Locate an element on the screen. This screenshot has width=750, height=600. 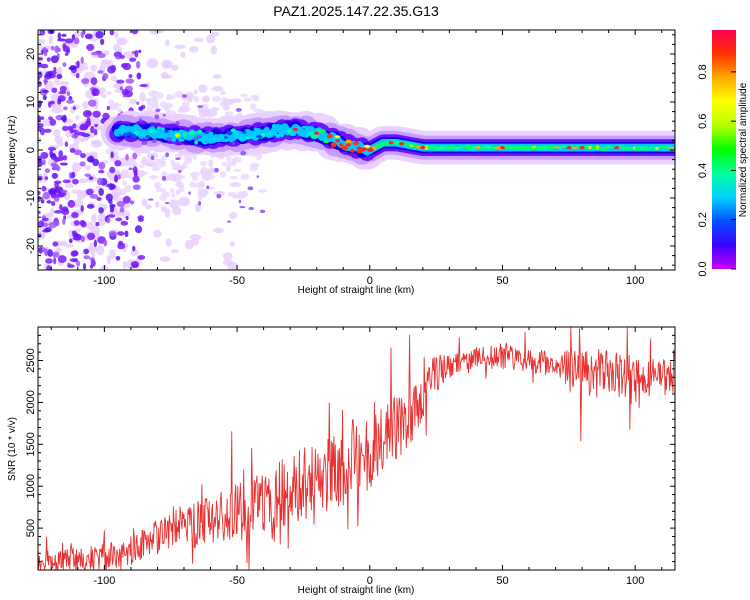
snr-xtick-label: 100 is located at coordinates (635, 581).